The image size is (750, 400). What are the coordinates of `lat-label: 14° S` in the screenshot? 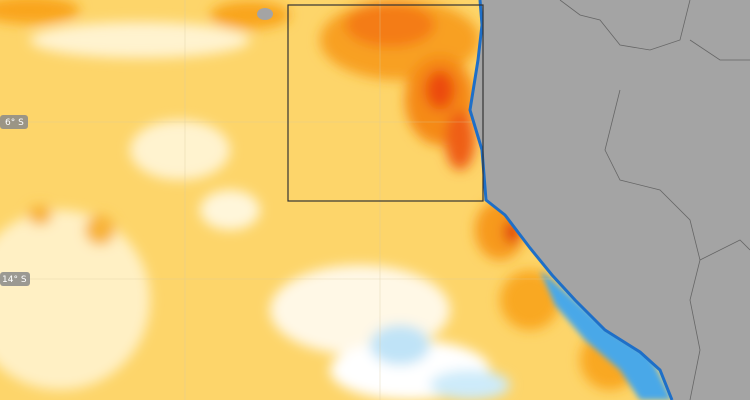 It's located at (15, 279).